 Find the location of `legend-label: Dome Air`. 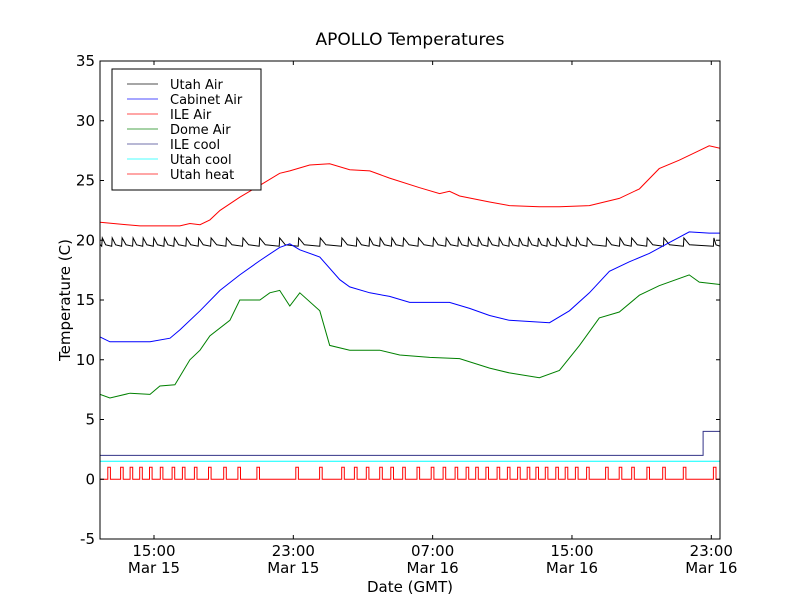

legend-label: Dome Air is located at coordinates (200, 130).